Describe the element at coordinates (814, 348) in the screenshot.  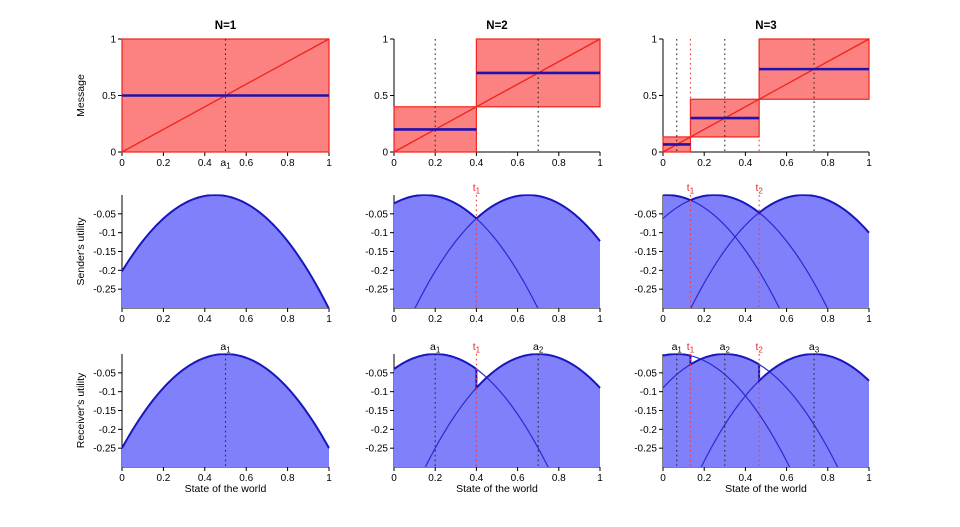
I see `a3-label: a3` at that location.